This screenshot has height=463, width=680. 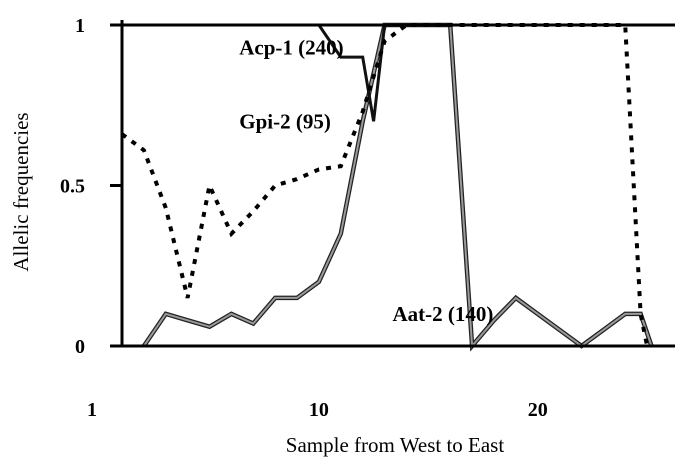 What do you see at coordinates (21, 191) in the screenshot?
I see `y-axis-label: Allelic frequencies` at bounding box center [21, 191].